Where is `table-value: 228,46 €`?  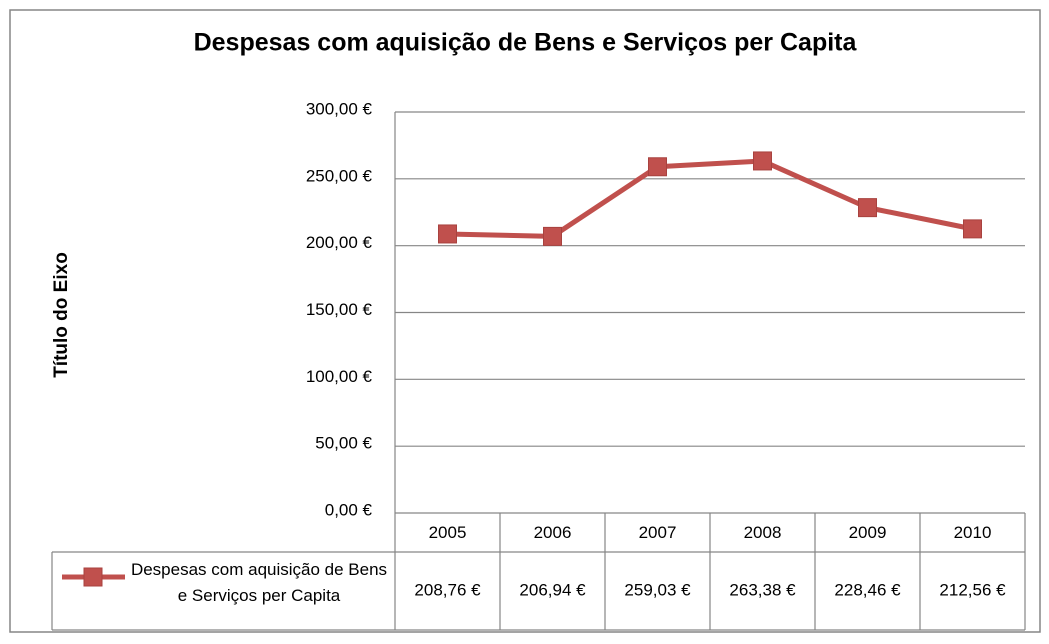 table-value: 228,46 € is located at coordinates (867, 589).